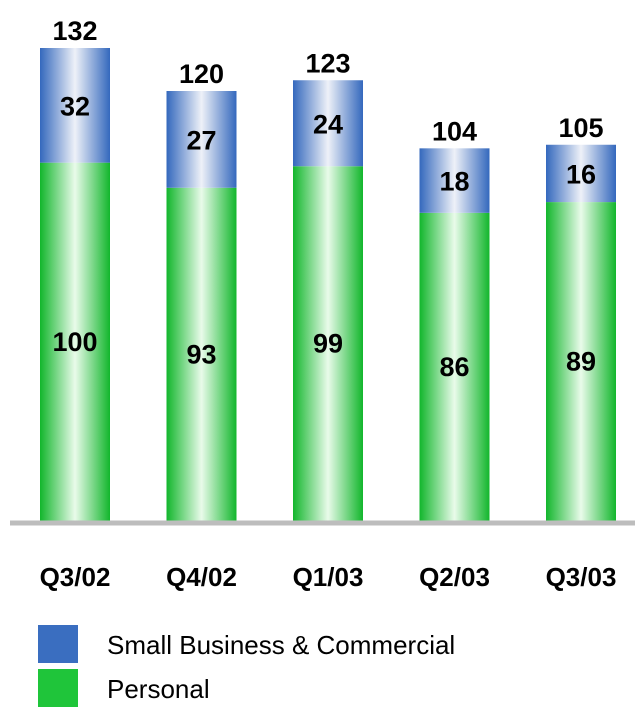  I want to click on bar-personal-Q1/03, so click(328, 343).